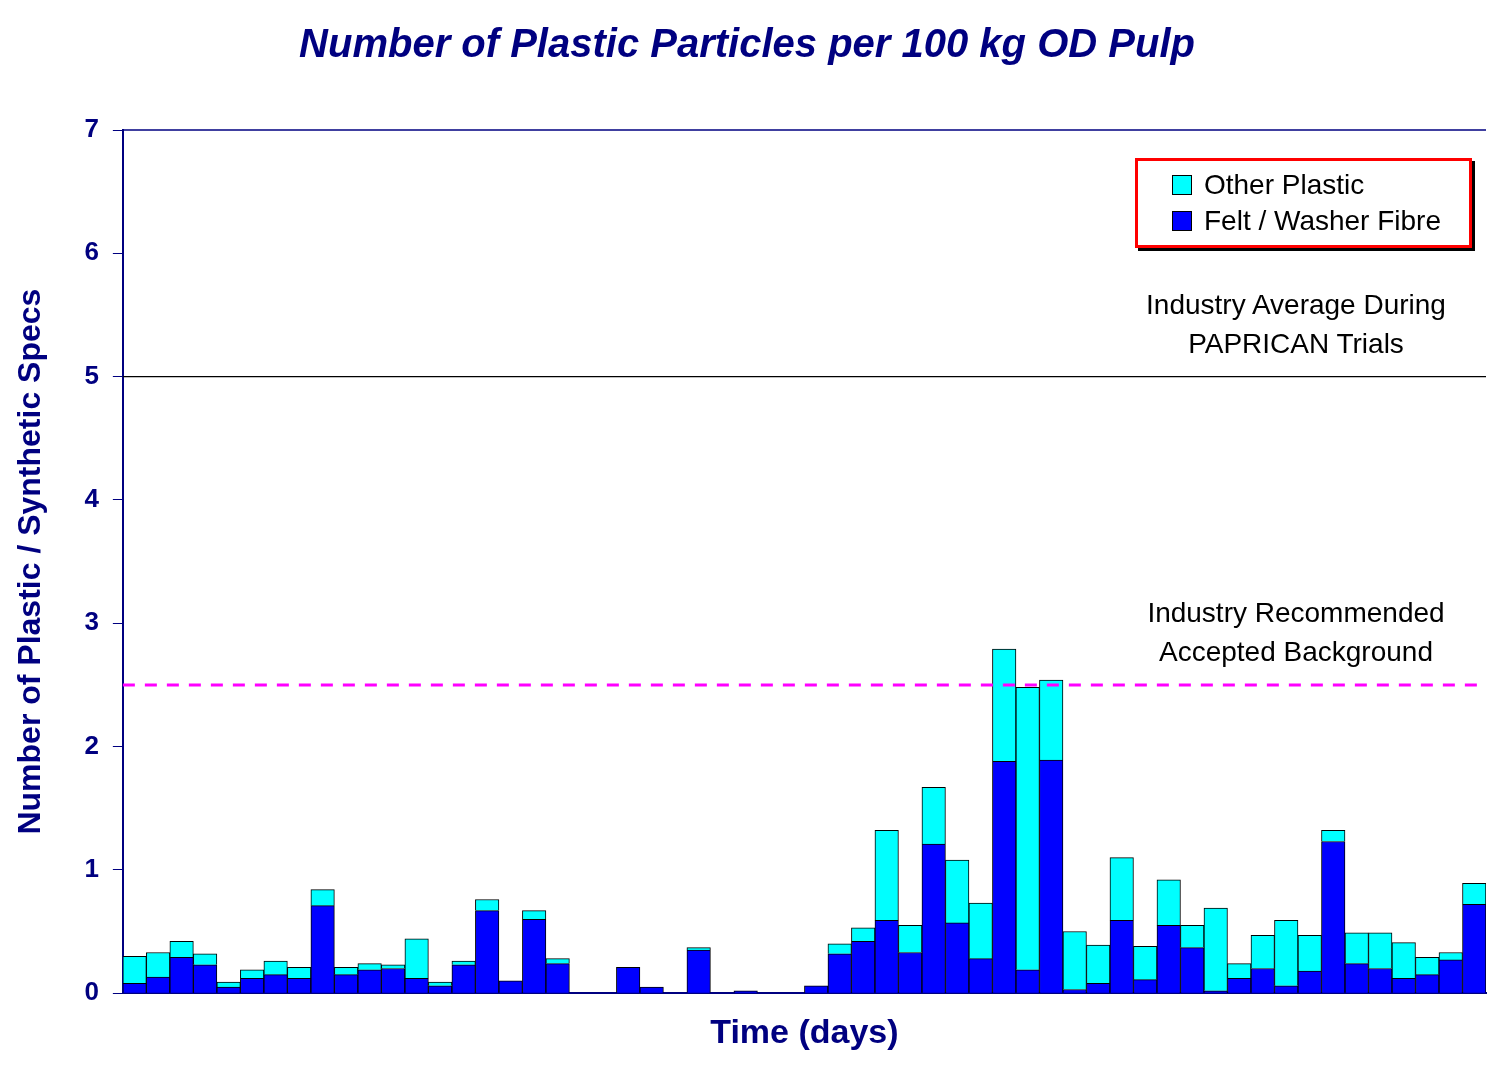 Image resolution: width=1494 pixels, height=1069 pixels. What do you see at coordinates (92, 498) in the screenshot?
I see `y-tick-label: 4` at bounding box center [92, 498].